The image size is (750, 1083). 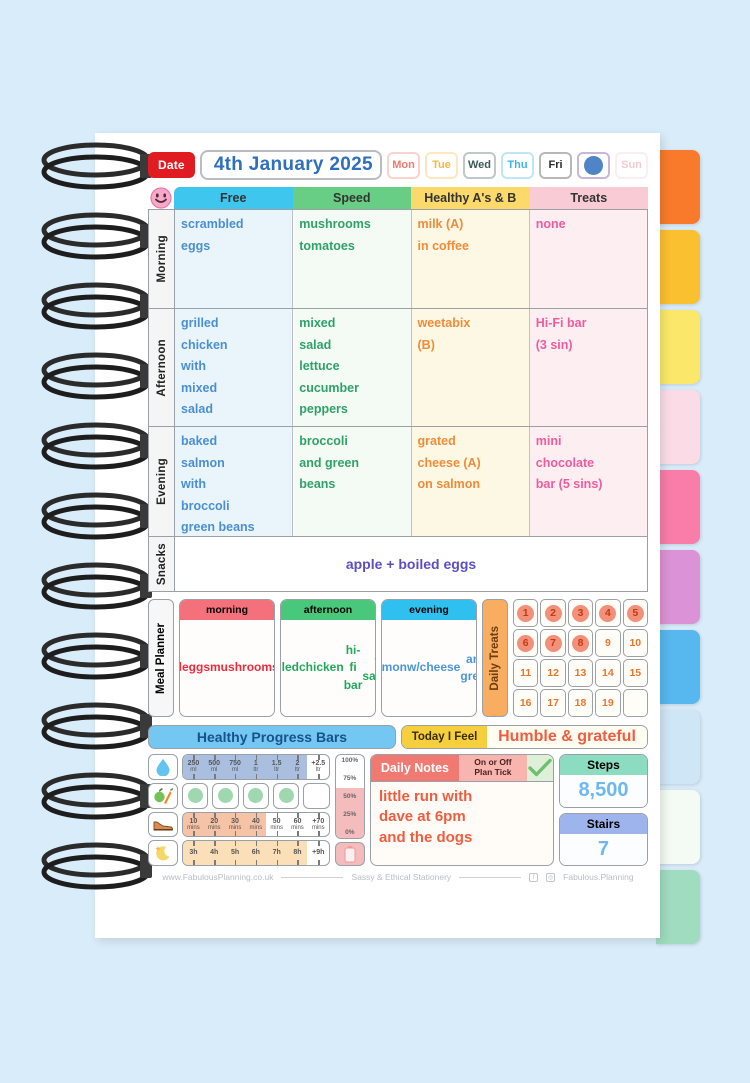 I want to click on daily-treat-17: 17, so click(x=553, y=703).